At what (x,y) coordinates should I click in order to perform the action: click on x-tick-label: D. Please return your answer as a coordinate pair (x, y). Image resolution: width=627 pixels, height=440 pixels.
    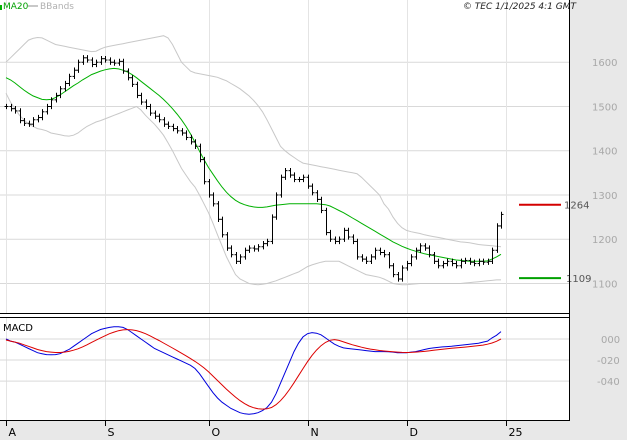
    Looking at the image, I should click on (414, 432).